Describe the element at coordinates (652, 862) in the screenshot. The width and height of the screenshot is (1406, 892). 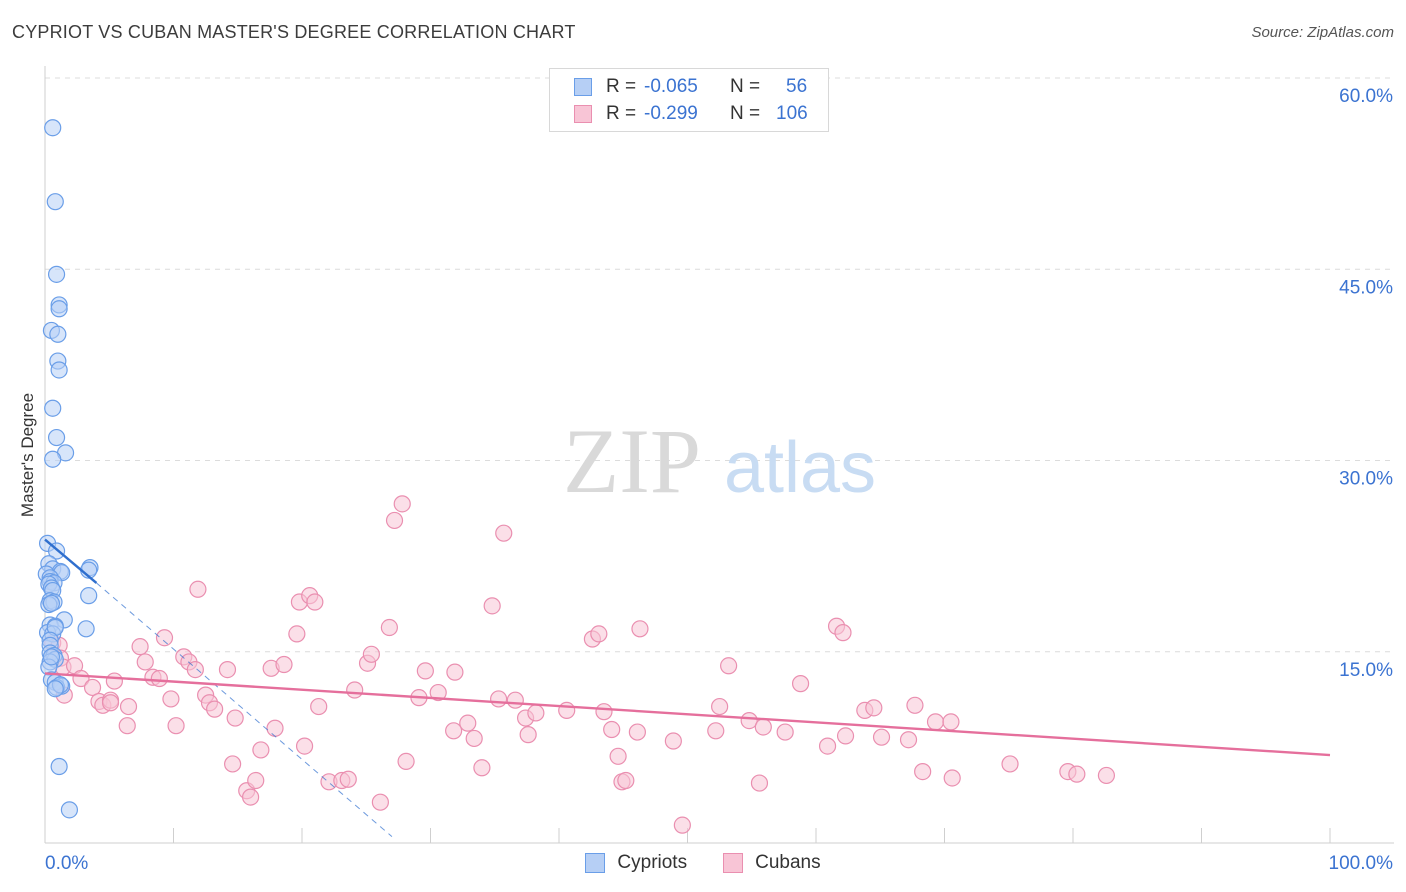
I see `legend-label-cypriots: Cypriots` at that location.